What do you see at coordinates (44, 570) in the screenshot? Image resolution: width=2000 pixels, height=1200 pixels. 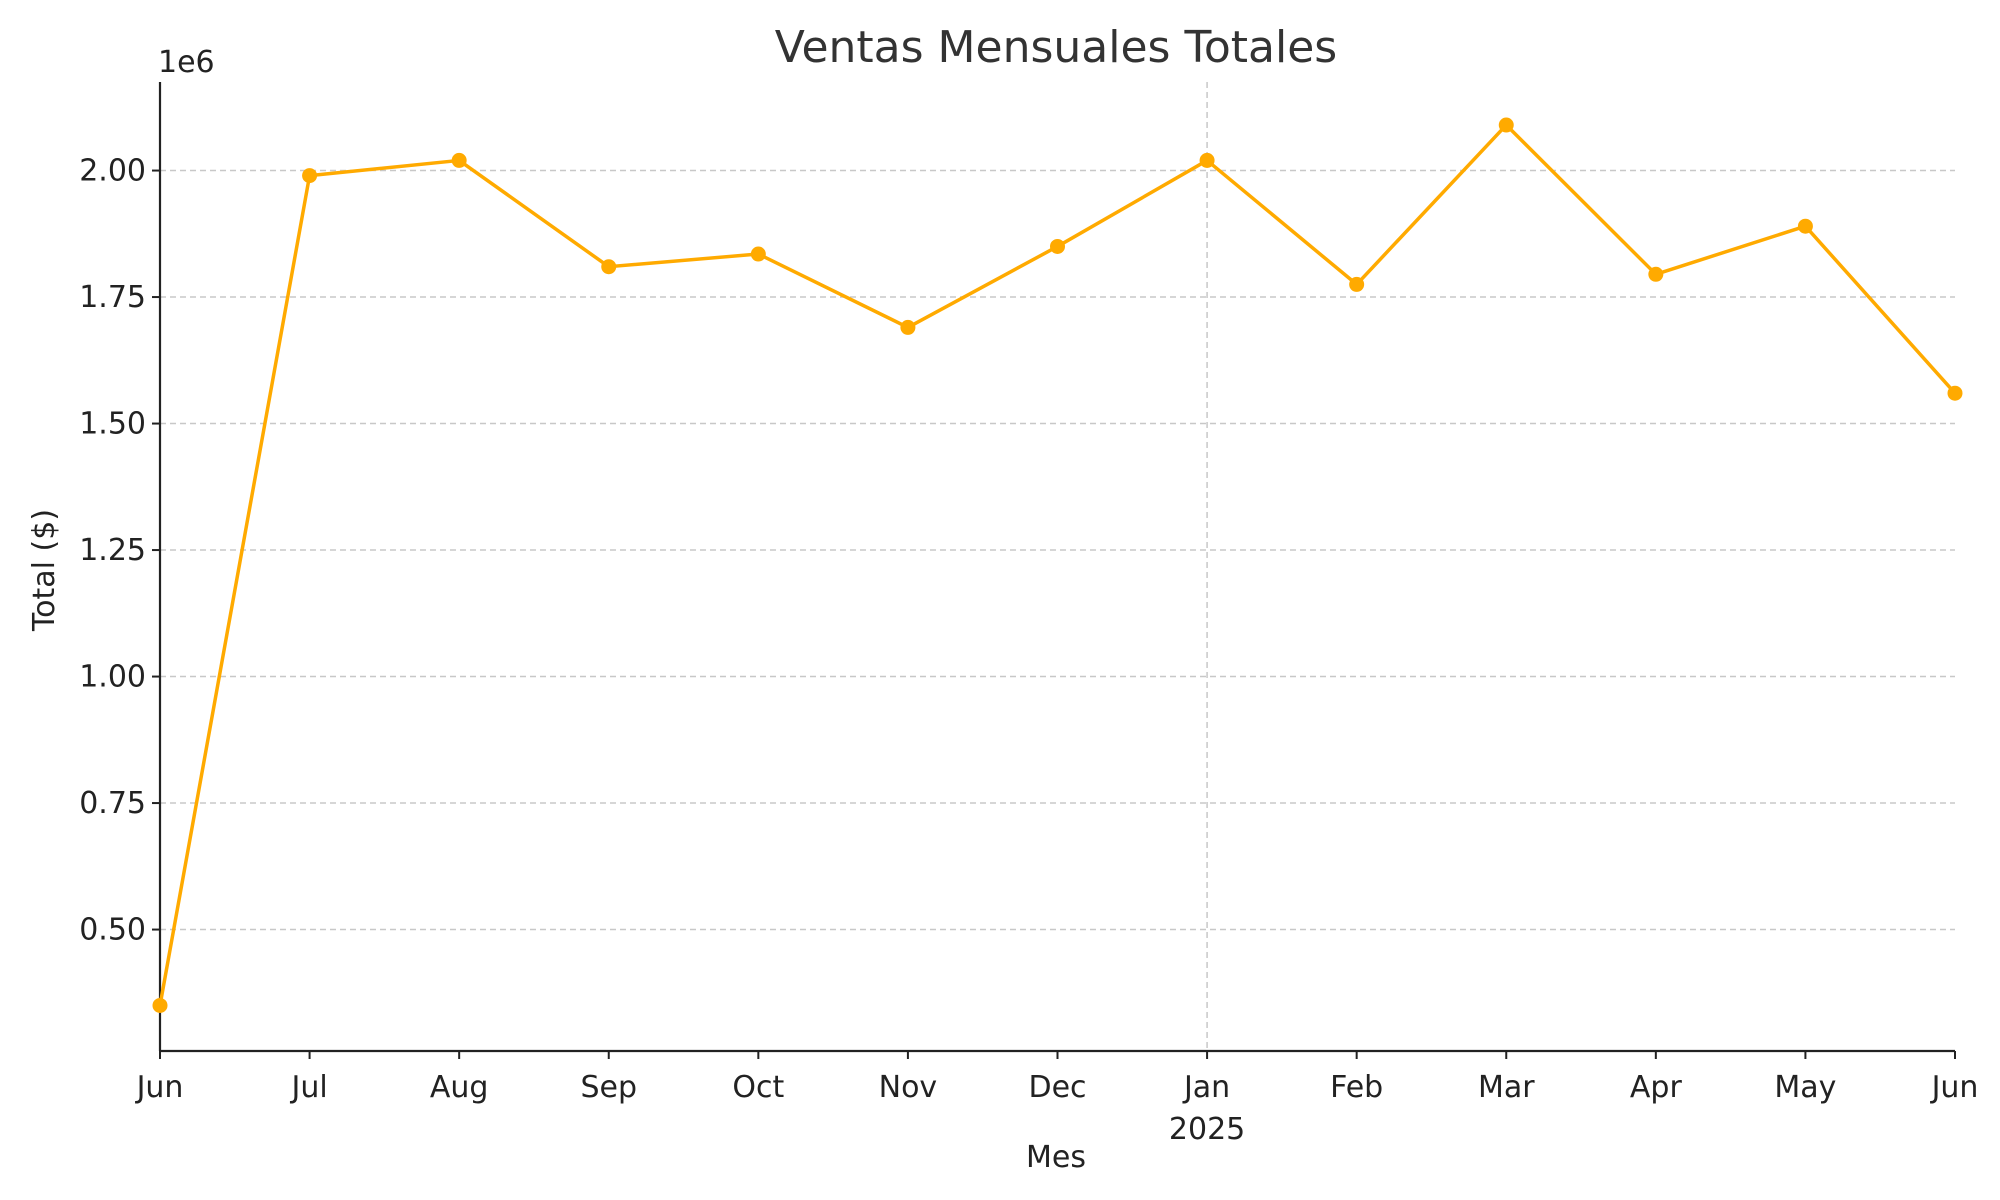 I see `y-axis-label: Total ($)` at bounding box center [44, 570].